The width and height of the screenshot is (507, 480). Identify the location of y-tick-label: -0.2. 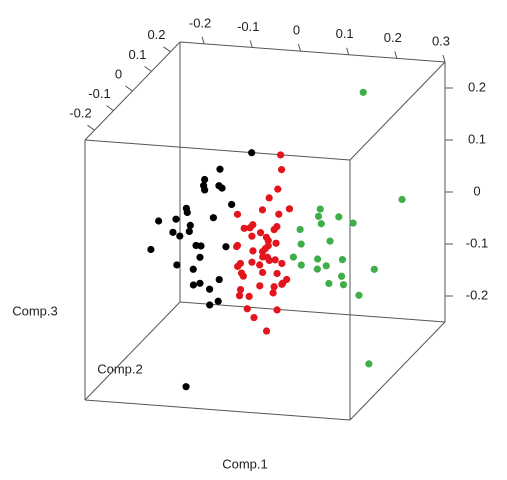
(80, 113).